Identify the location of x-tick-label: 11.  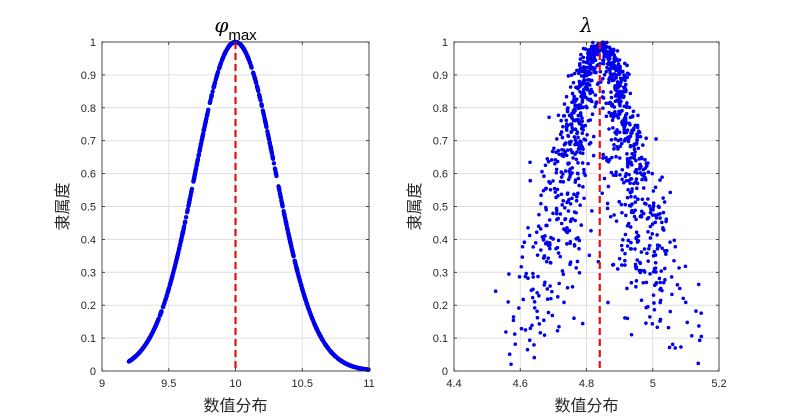
(368, 384).